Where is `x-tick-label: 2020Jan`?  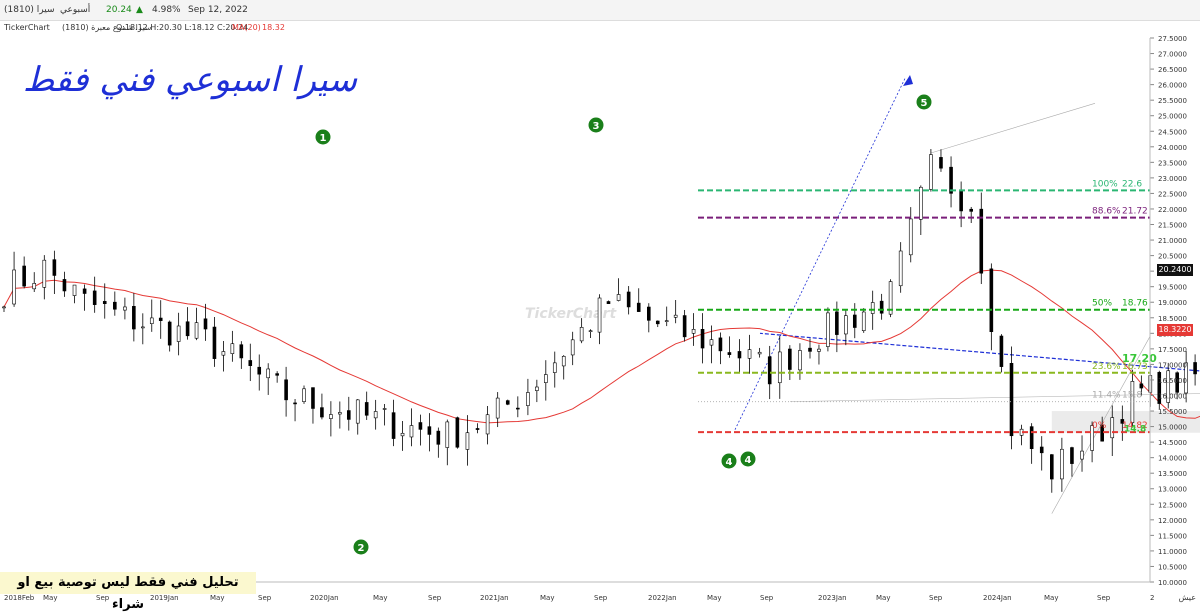
x-tick-label: 2020Jan is located at coordinates (324, 598).